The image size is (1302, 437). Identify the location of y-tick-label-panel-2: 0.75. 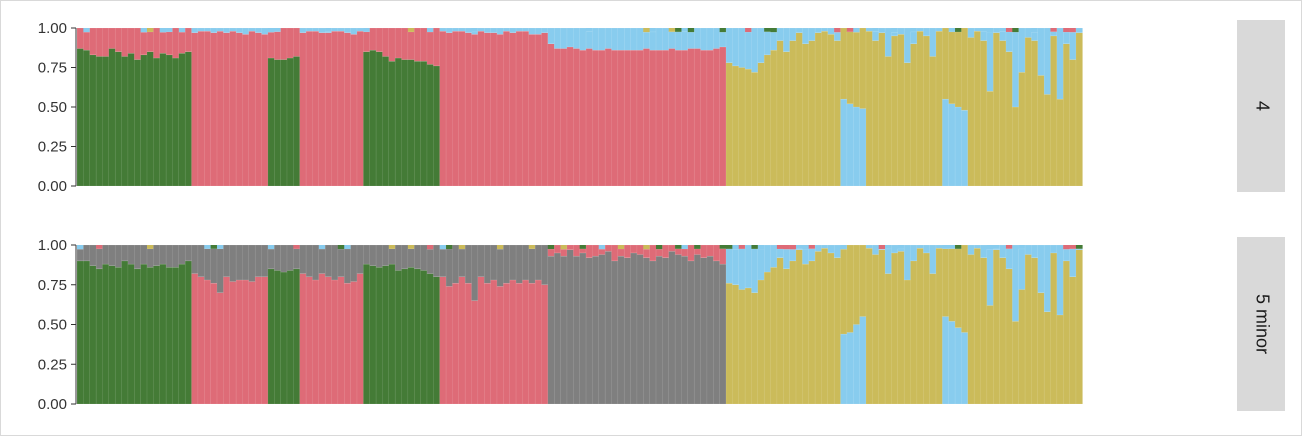
(52, 285).